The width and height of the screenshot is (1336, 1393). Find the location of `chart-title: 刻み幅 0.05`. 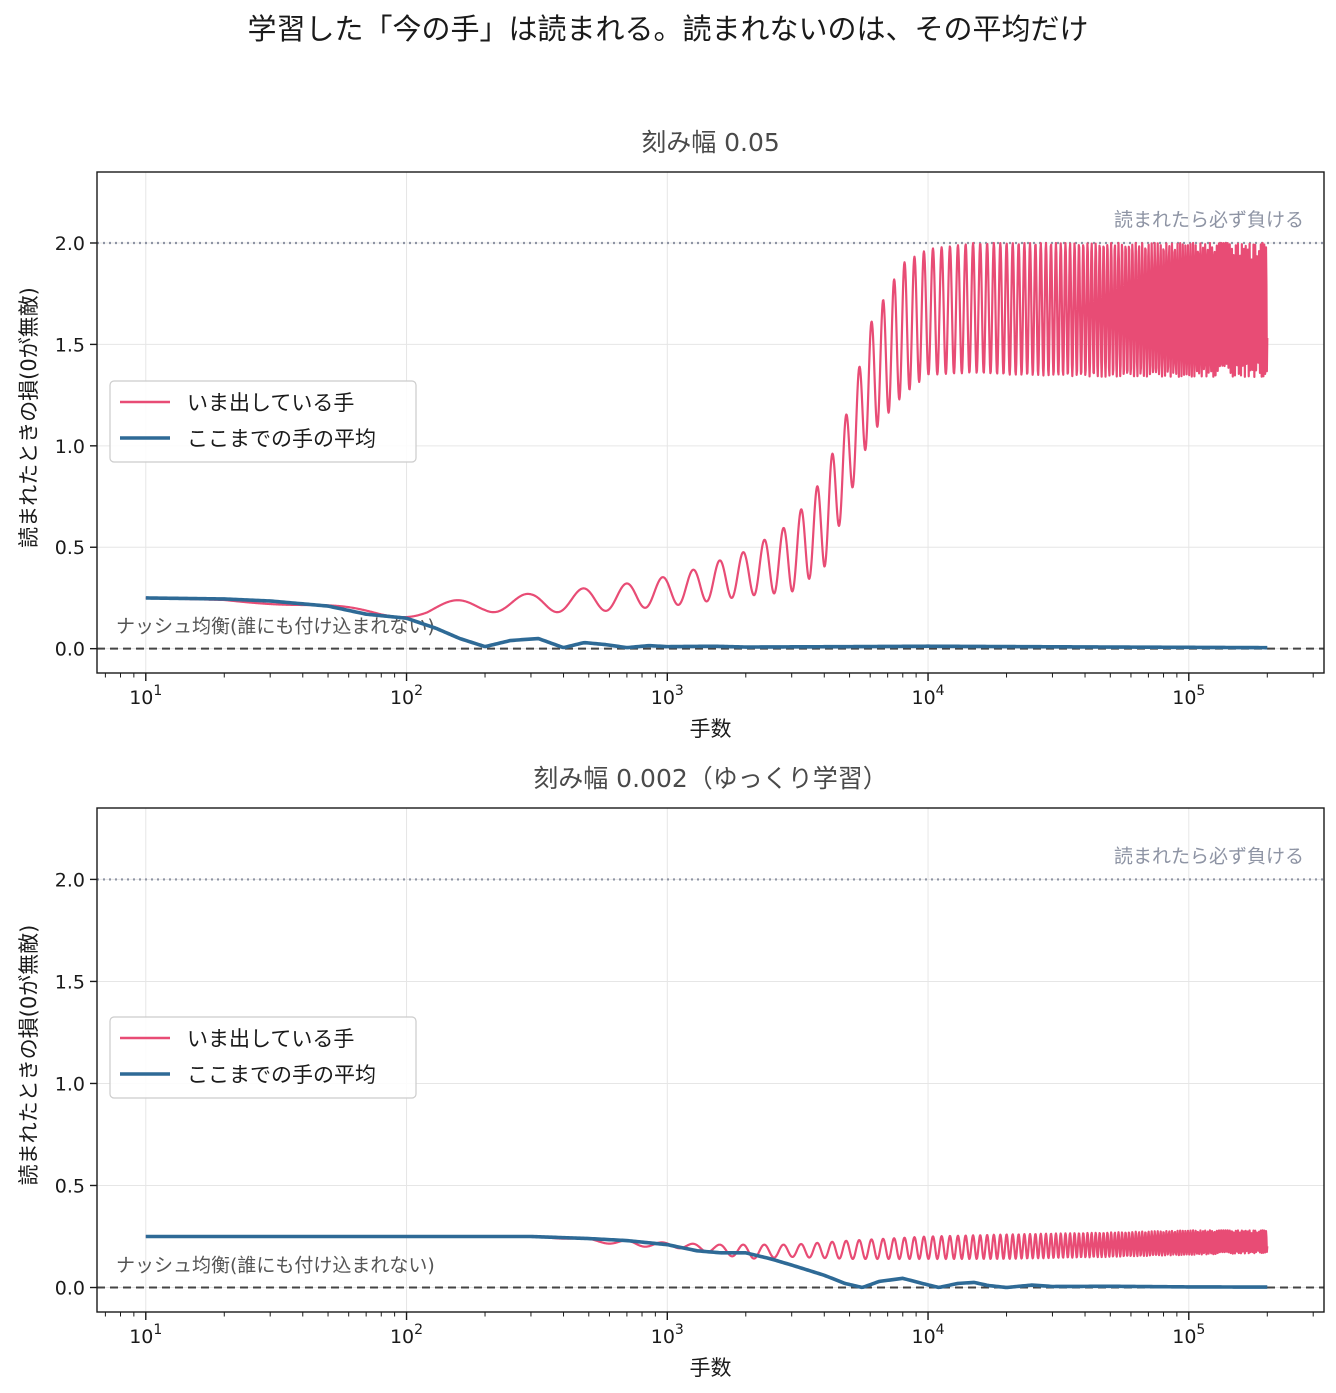

chart-title: 刻み幅 0.05 is located at coordinates (710, 142).